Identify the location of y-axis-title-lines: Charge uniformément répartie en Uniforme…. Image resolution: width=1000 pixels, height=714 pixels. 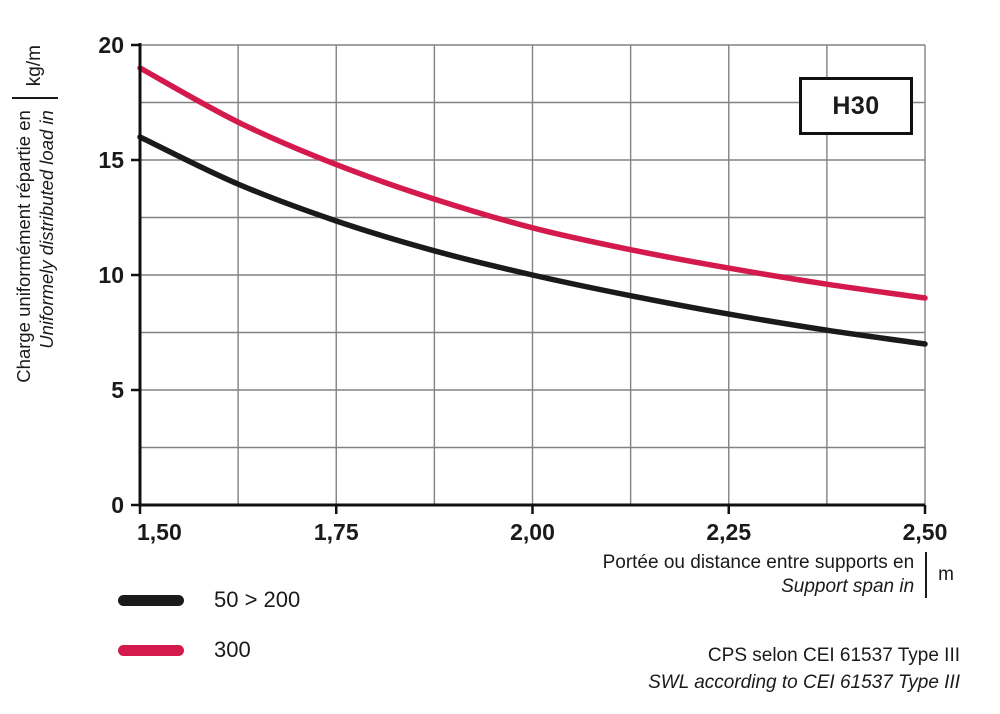
(35, 246).